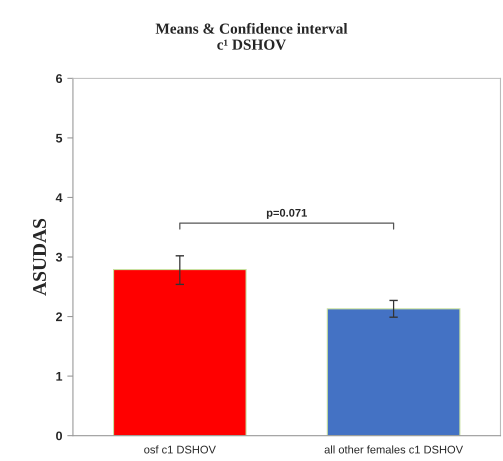 This screenshot has height=461, width=503. What do you see at coordinates (59, 376) in the screenshot?
I see `y-tick-label: 1` at bounding box center [59, 376].